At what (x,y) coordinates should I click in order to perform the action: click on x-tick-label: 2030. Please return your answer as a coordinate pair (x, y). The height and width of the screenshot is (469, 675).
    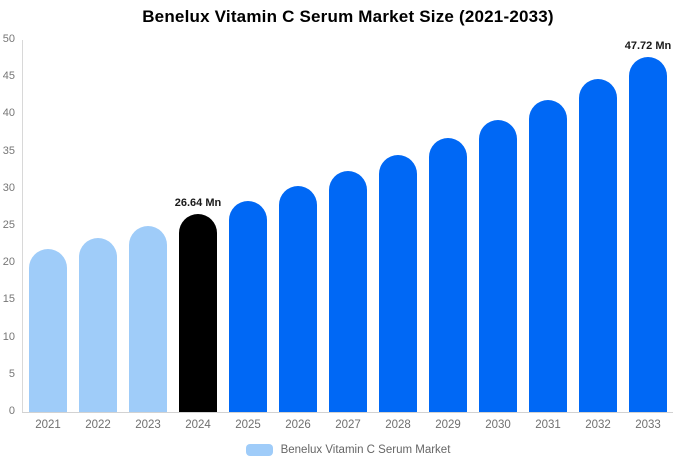
    Looking at the image, I should click on (498, 425).